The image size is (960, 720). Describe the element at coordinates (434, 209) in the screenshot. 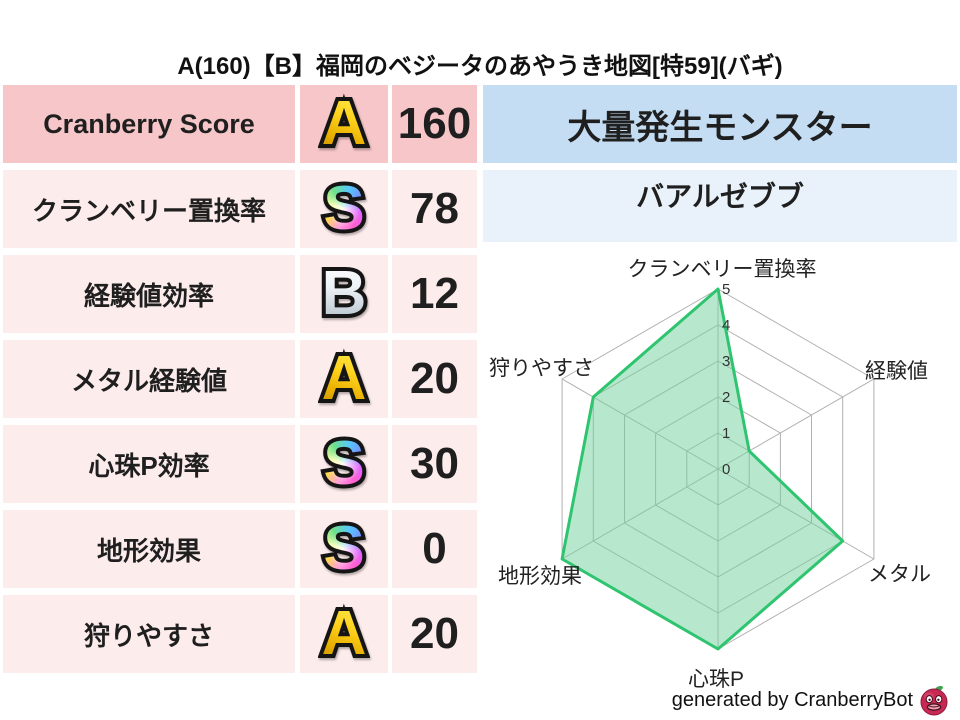

I see `stat-value: 78` at that location.